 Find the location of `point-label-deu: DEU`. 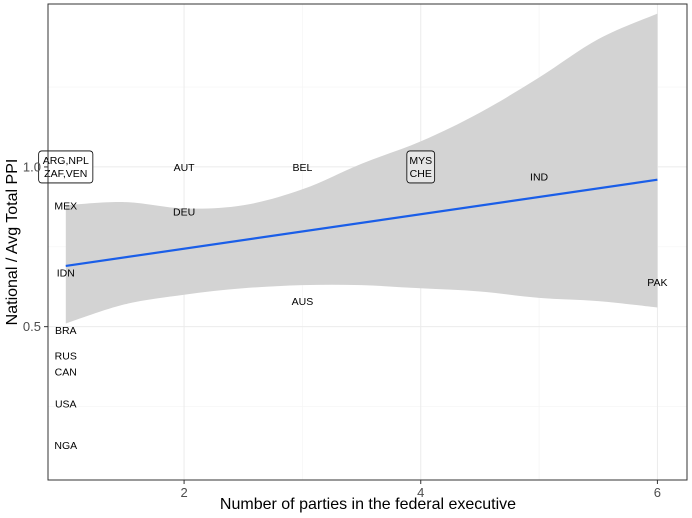

point-label-deu: DEU is located at coordinates (184, 213).